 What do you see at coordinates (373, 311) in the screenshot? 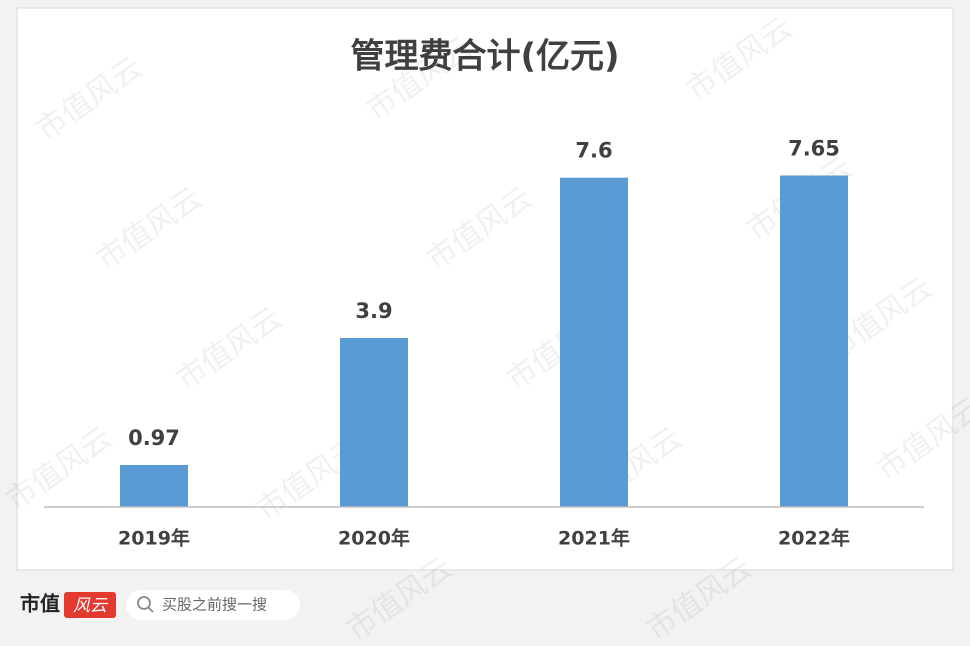
I see `data-label: 3.9` at bounding box center [373, 311].